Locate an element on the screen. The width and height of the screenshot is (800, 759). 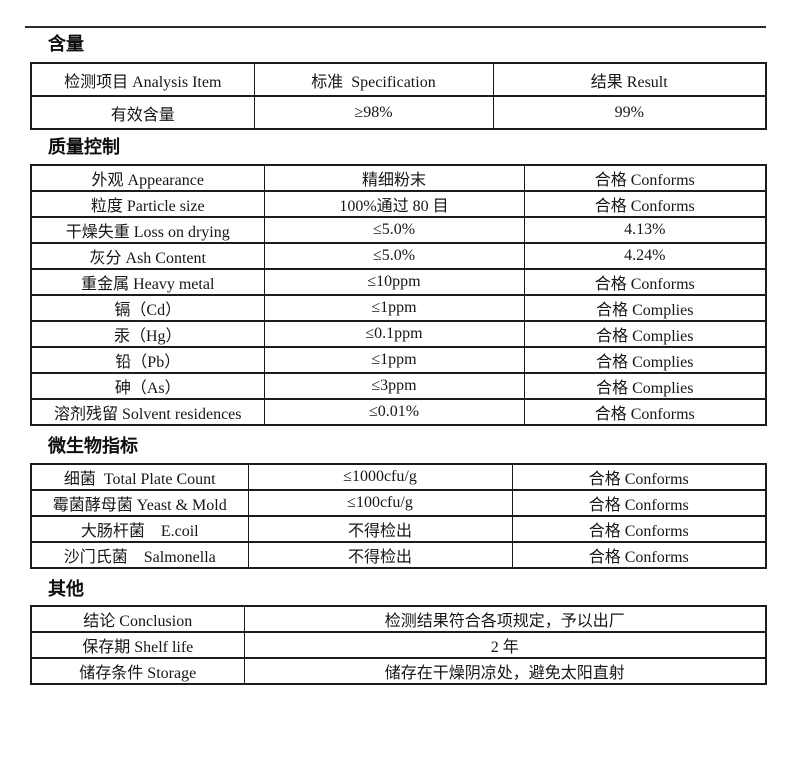
top-rule is located at coordinates (395, 27).